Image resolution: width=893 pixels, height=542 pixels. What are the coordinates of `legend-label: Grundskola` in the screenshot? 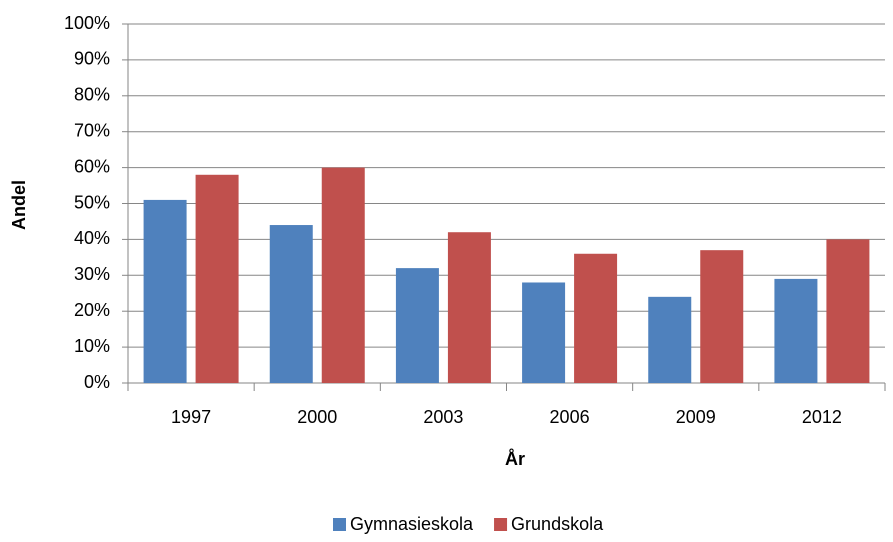 It's located at (557, 524).